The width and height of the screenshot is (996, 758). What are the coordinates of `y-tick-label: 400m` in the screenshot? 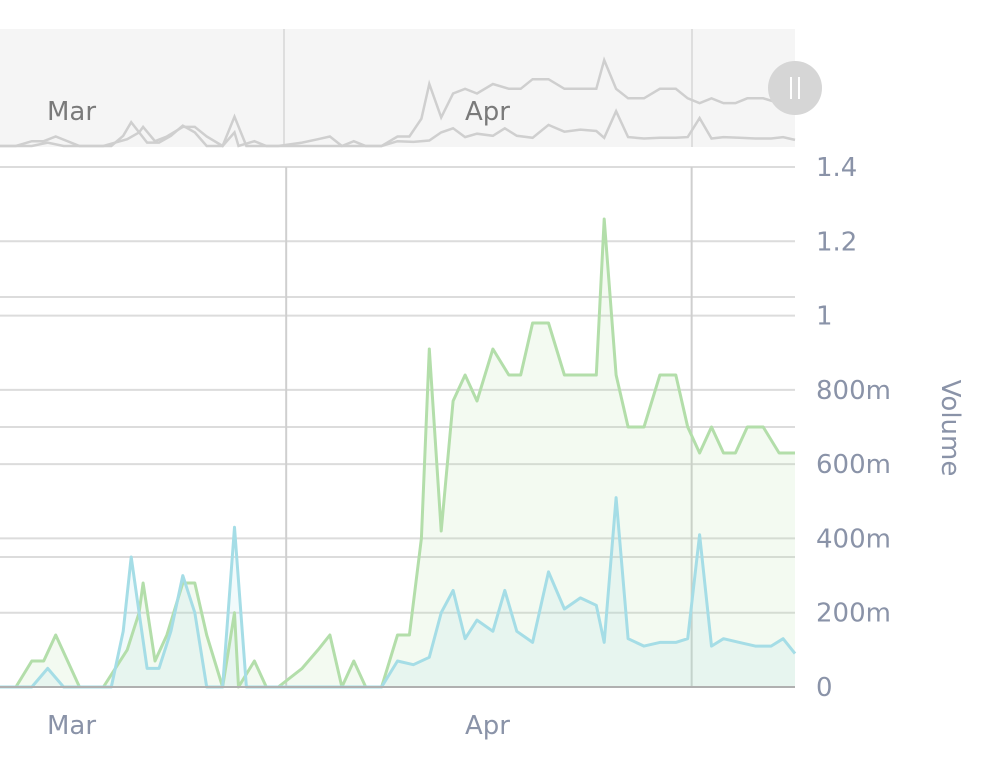 It's located at (853, 539).